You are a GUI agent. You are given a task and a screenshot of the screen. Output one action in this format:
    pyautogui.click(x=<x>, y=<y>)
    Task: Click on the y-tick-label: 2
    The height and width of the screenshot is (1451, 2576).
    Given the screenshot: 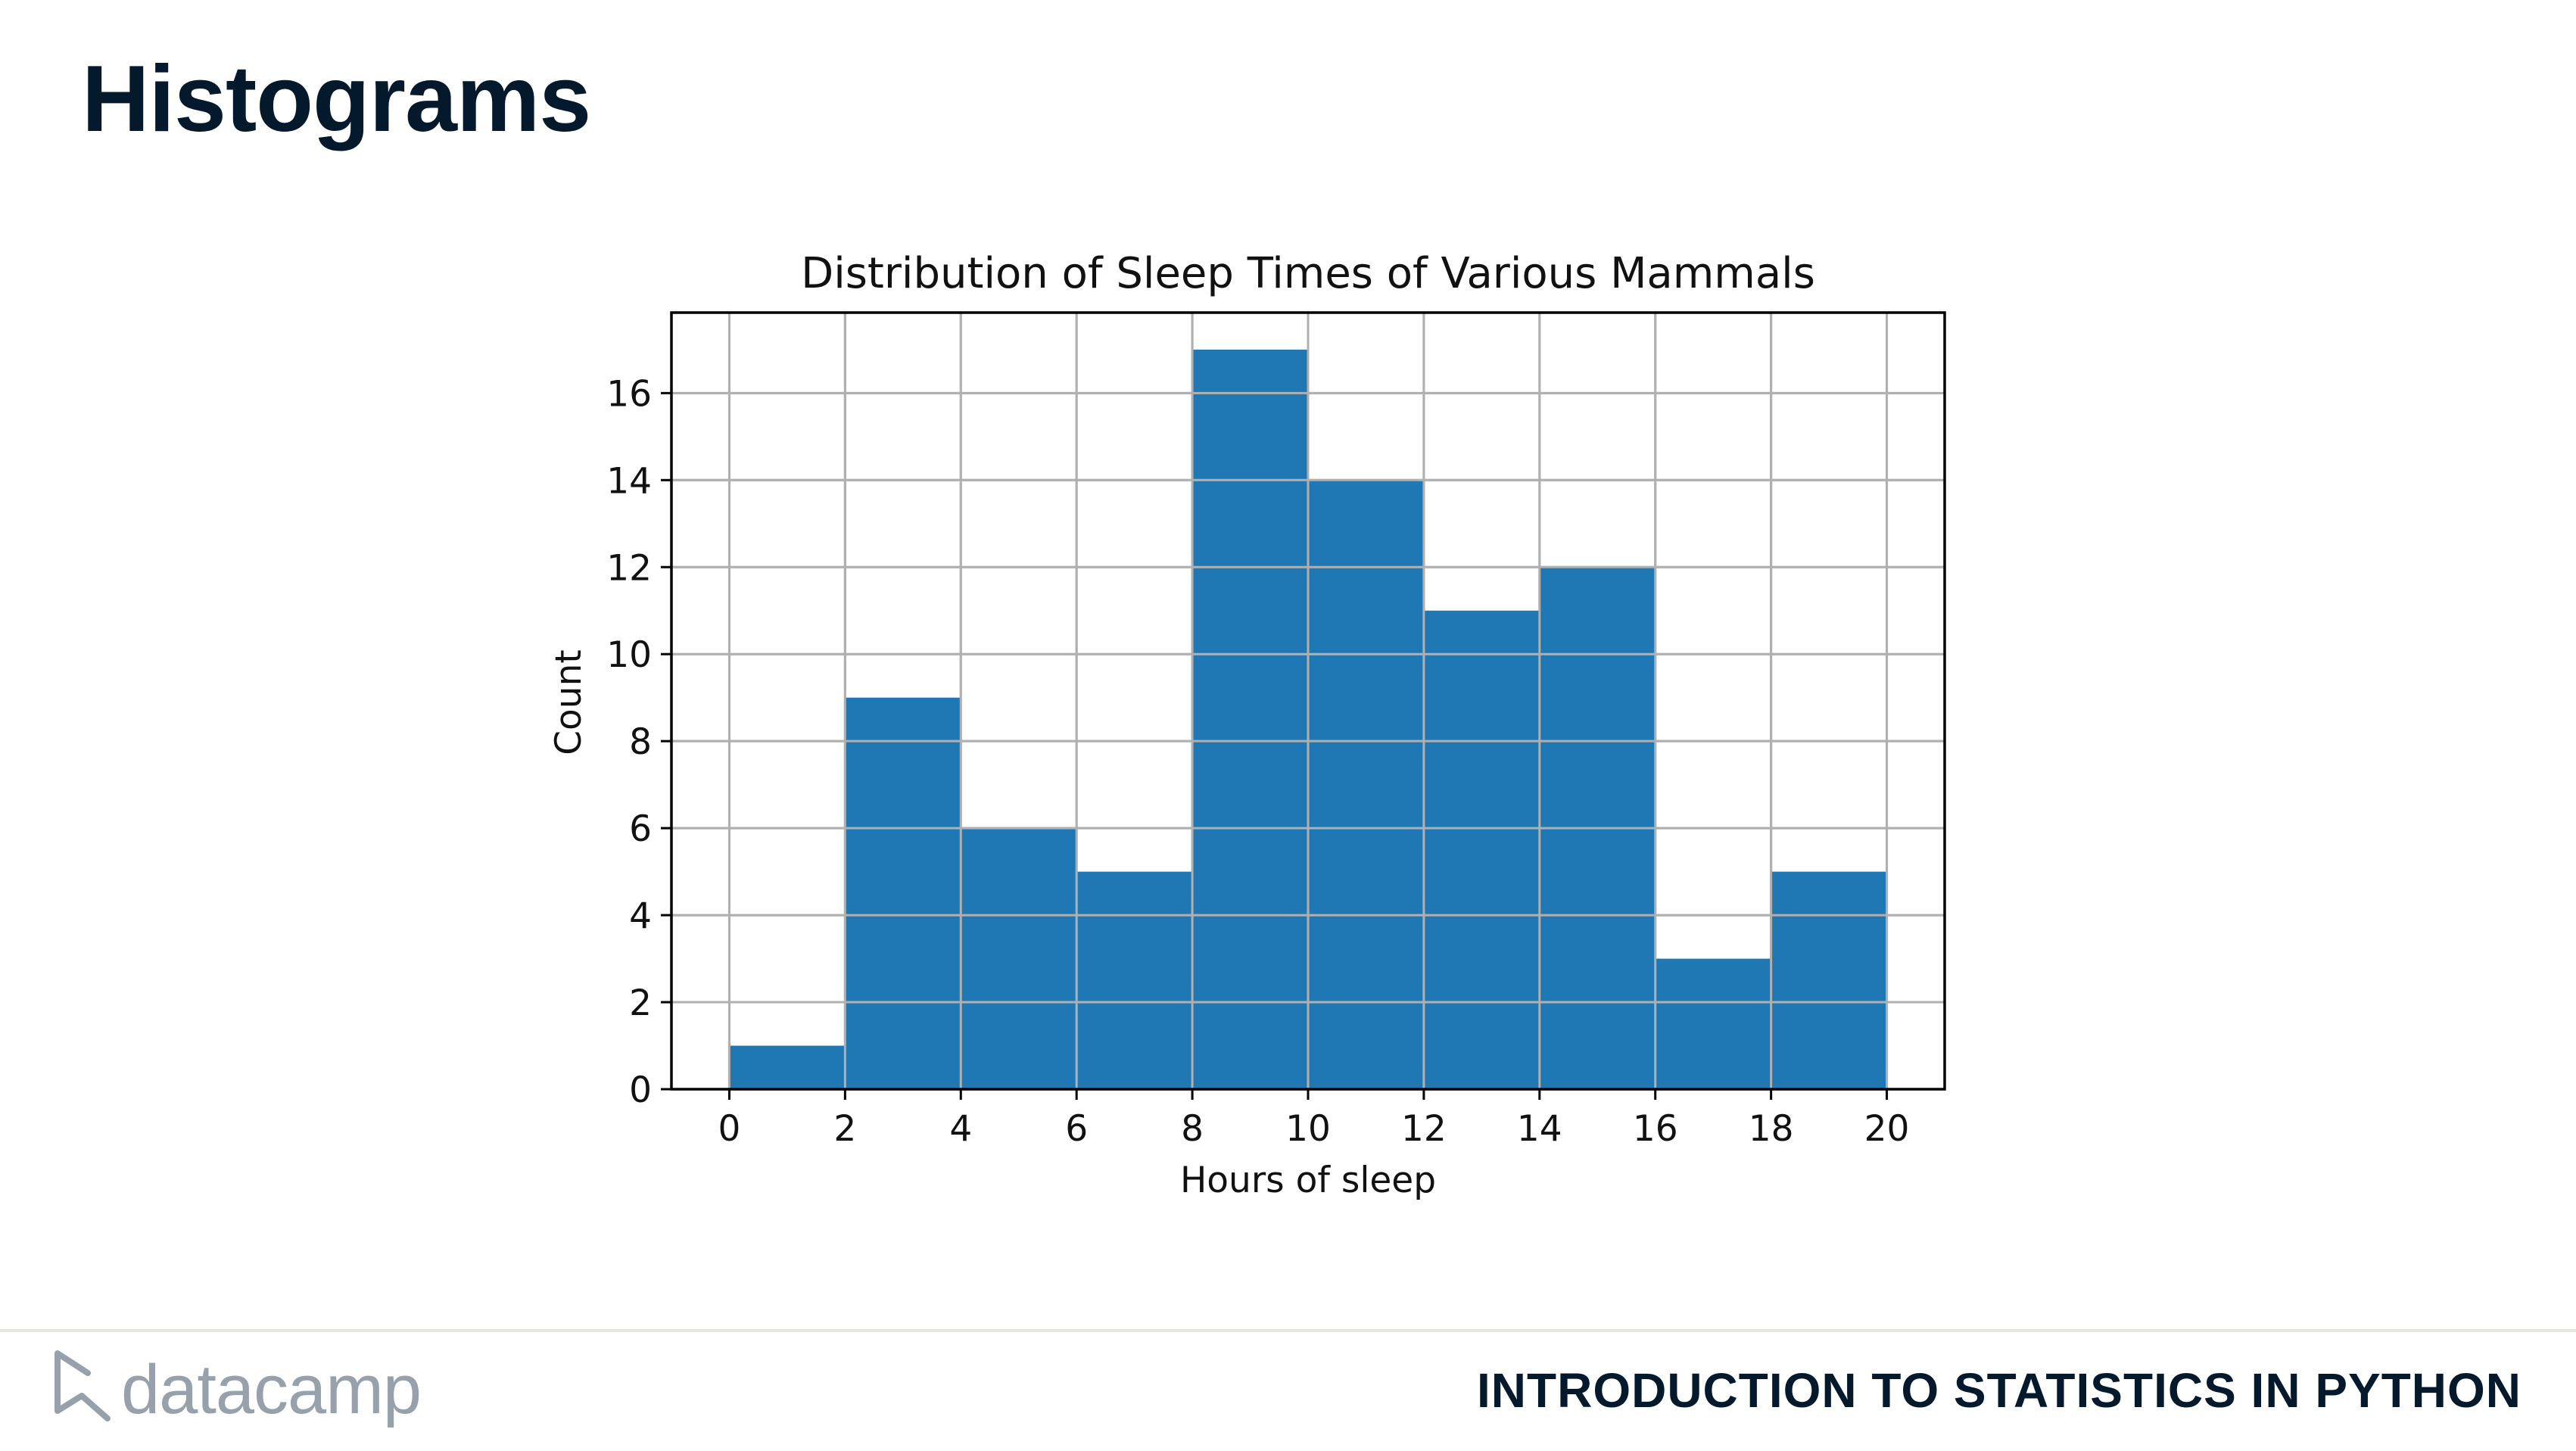 What is the action you would take?
    pyautogui.click(x=640, y=1003)
    